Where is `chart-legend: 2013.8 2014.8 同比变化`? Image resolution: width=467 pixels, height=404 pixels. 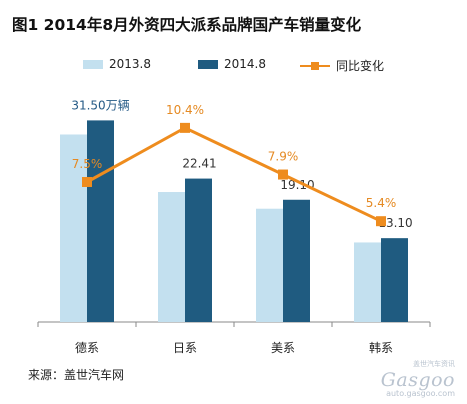
chart-legend: 2013.8 2014.8 同比变化 is located at coordinates (233, 68).